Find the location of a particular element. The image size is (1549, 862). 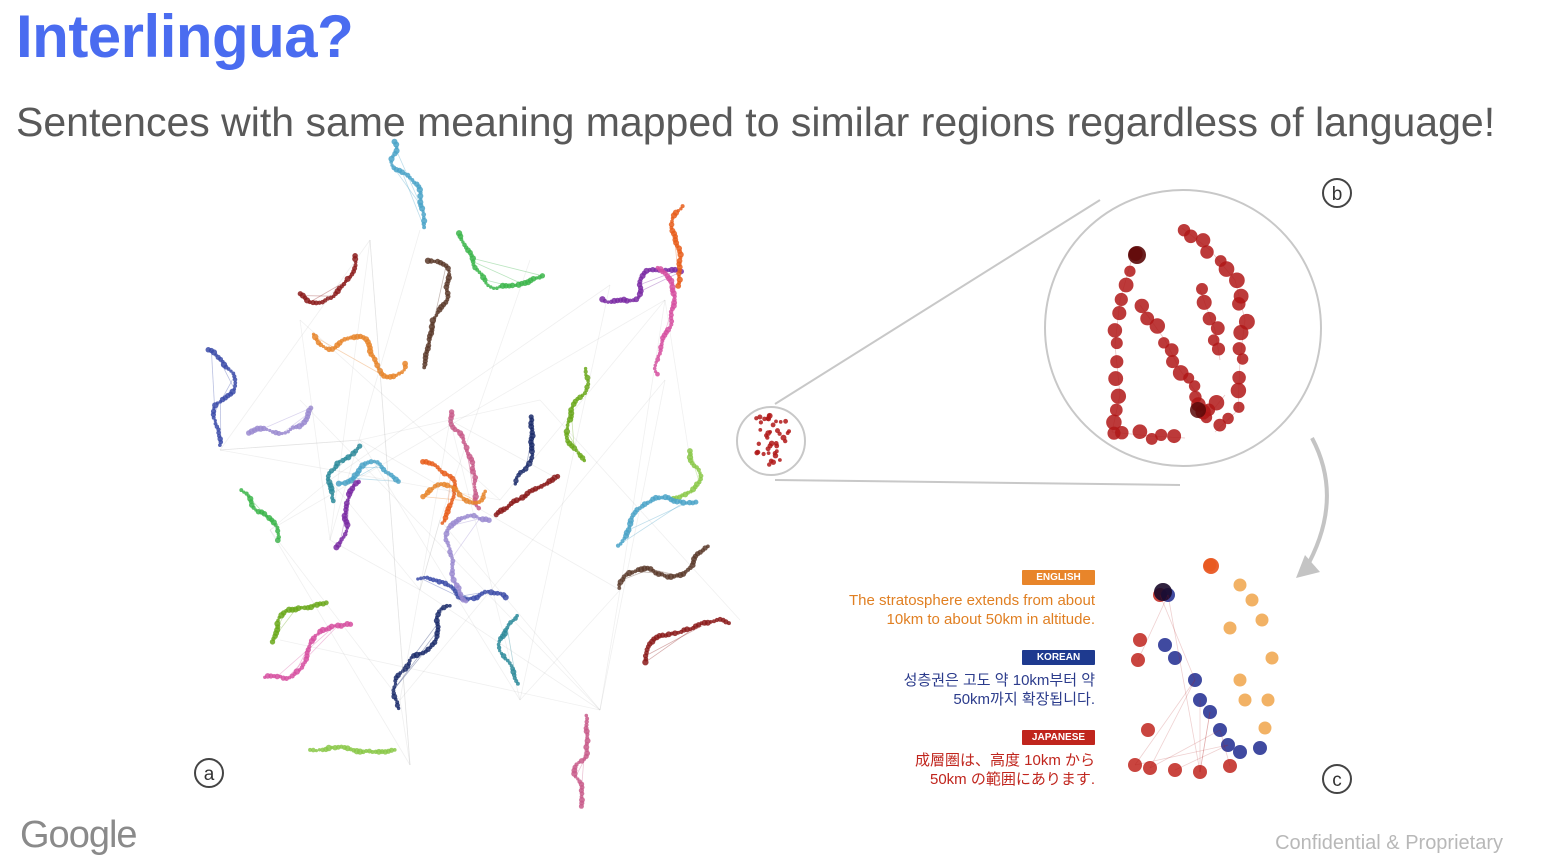

language-colored-cluster-c is located at coordinates (1203, 668).